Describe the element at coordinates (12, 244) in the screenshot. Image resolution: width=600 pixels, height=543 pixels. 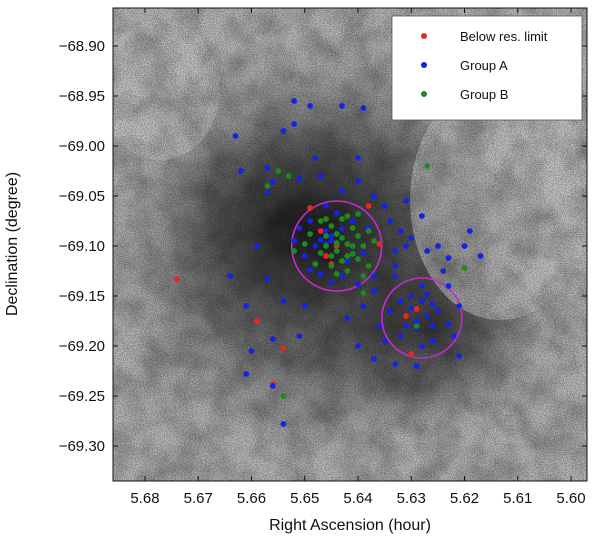
I see `y-axis-title: Declination (degree)` at that location.